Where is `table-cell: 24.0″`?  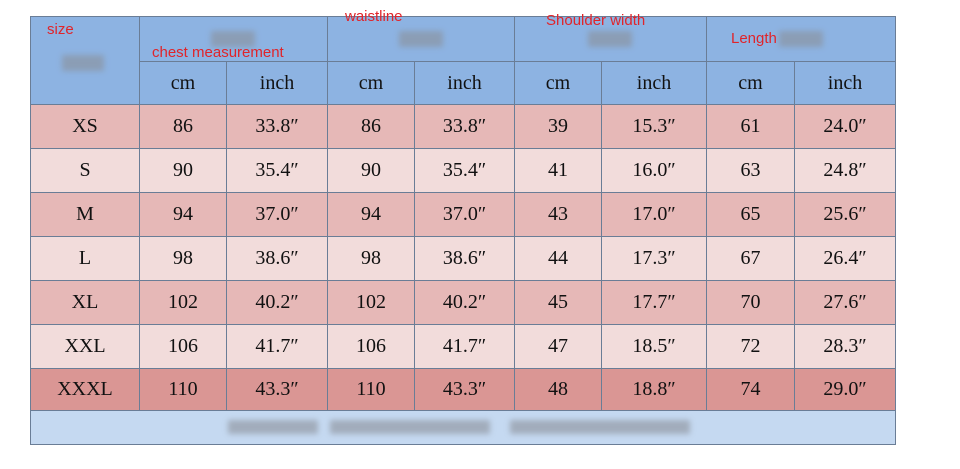
table-cell: 24.0″ is located at coordinates (845, 126).